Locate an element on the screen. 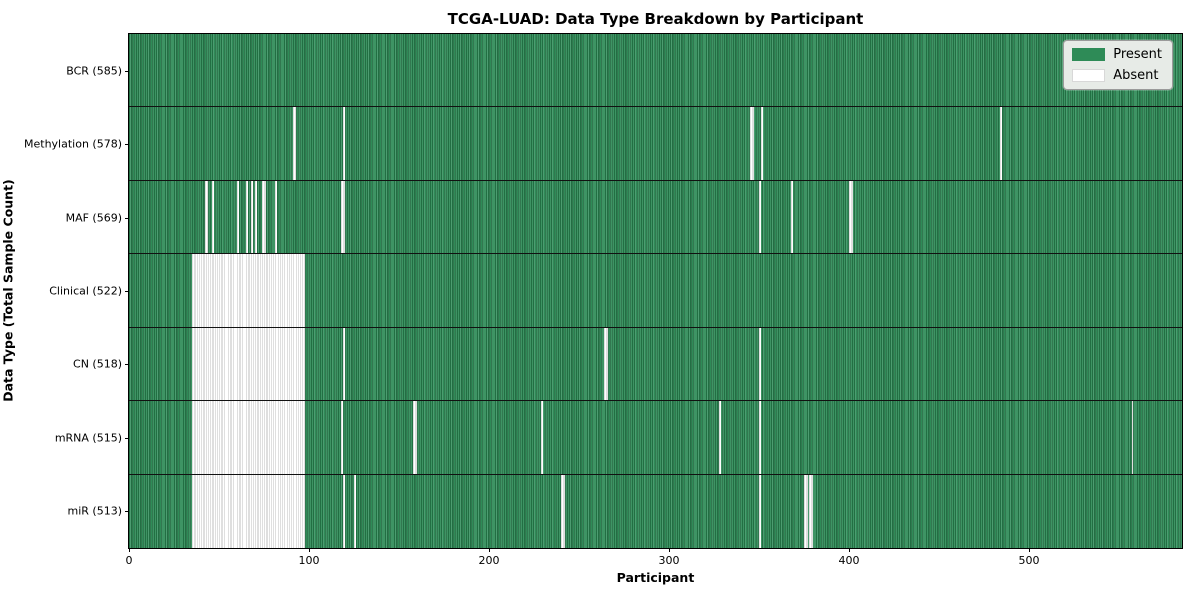 This screenshot has height=600, width=1200. y-tick-label-mRNA: mRNA (515) is located at coordinates (88, 438).